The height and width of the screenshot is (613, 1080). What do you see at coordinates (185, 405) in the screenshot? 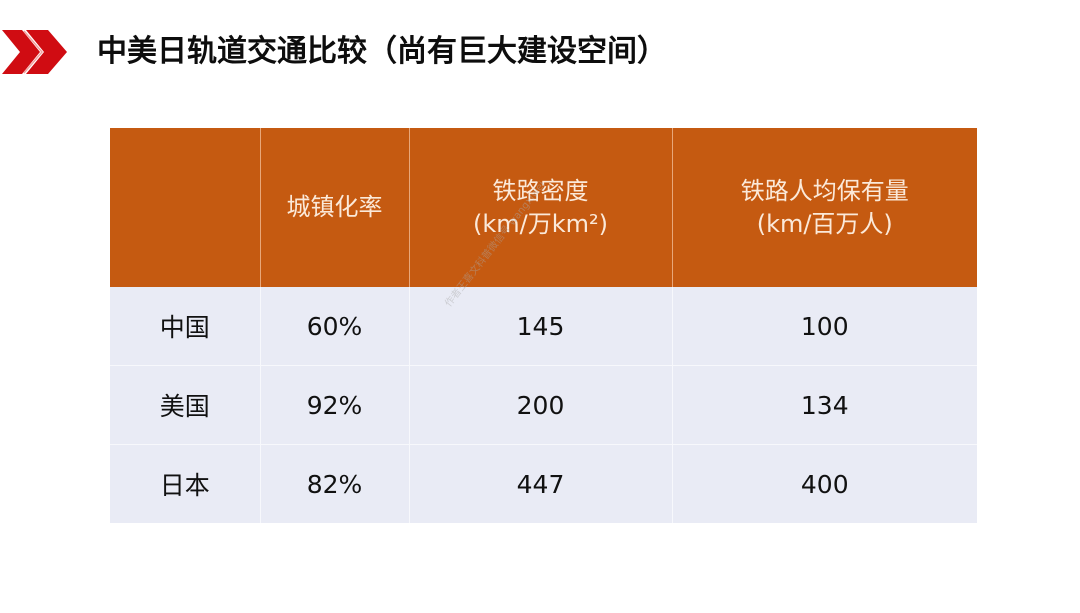
I see `country-cell: 美国` at bounding box center [185, 405].